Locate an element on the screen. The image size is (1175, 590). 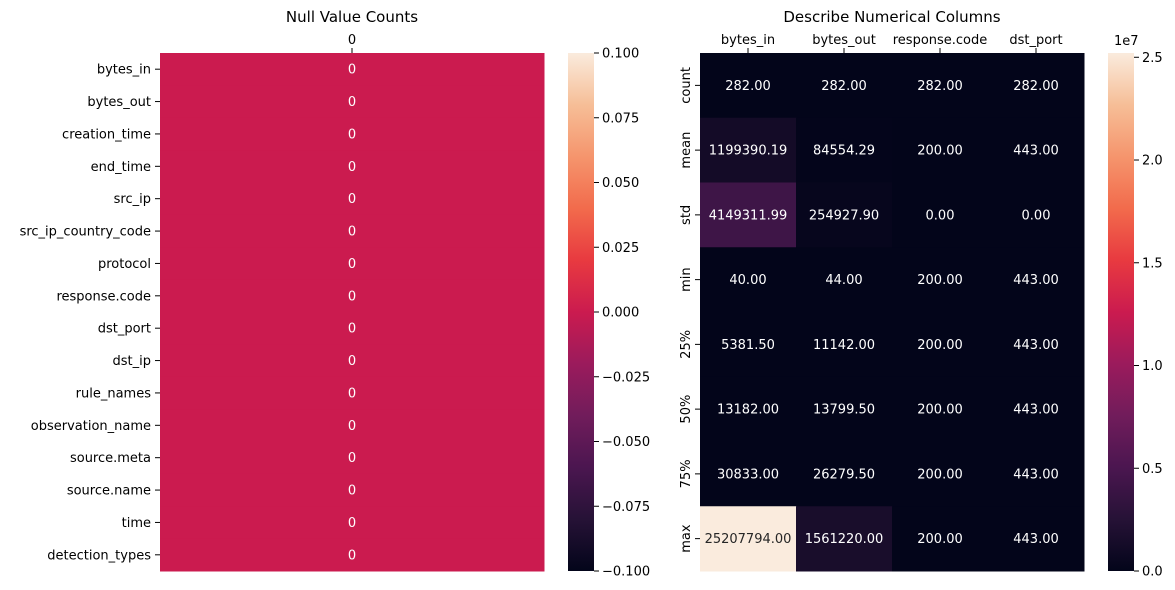
y-tick-label-response-code: response.code is located at coordinates (103, 296).